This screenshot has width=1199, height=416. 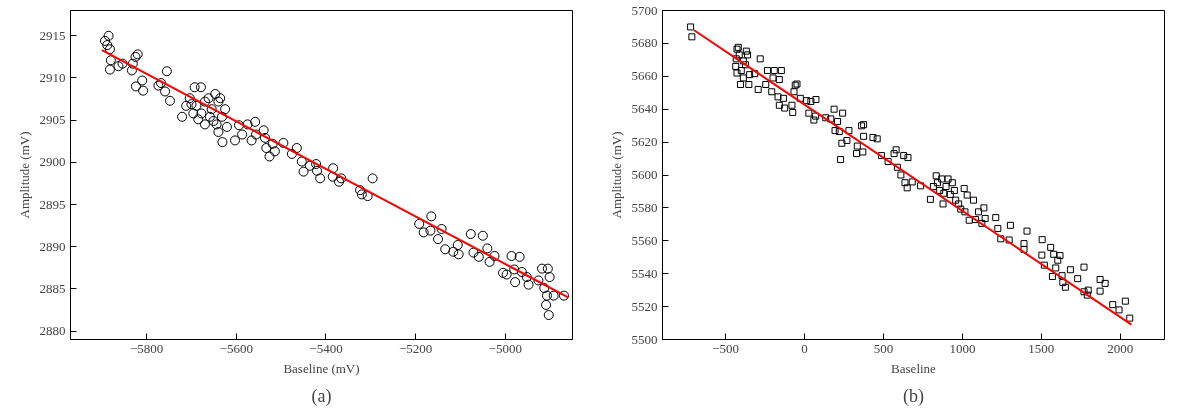 I want to click on x-tick-label: −5200, so click(x=415, y=348).